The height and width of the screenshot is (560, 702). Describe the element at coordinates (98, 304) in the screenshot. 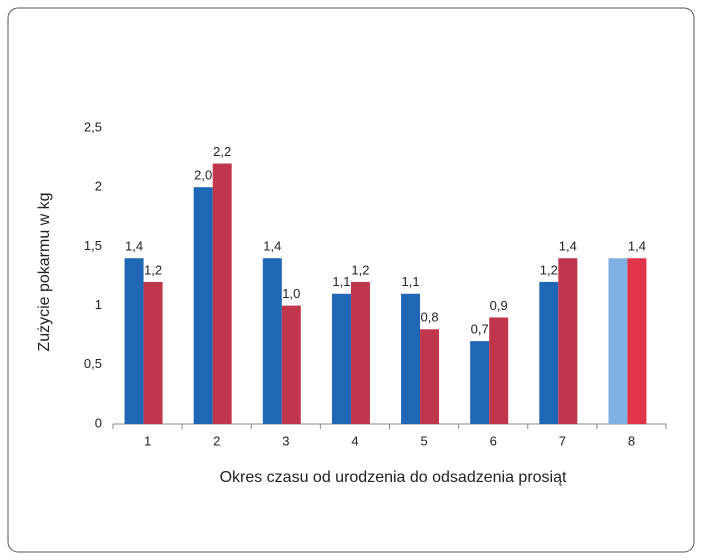

I see `y-tick-label: 1` at that location.